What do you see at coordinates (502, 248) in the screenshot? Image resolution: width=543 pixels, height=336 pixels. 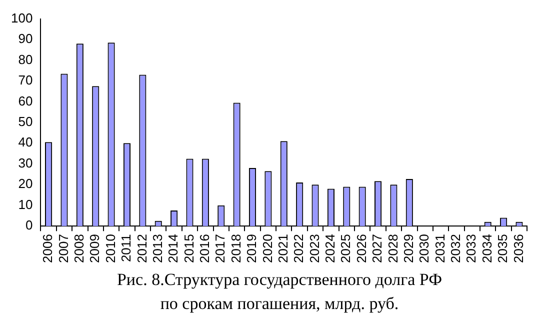 I see `x-tick-label: 2035` at bounding box center [502, 248].